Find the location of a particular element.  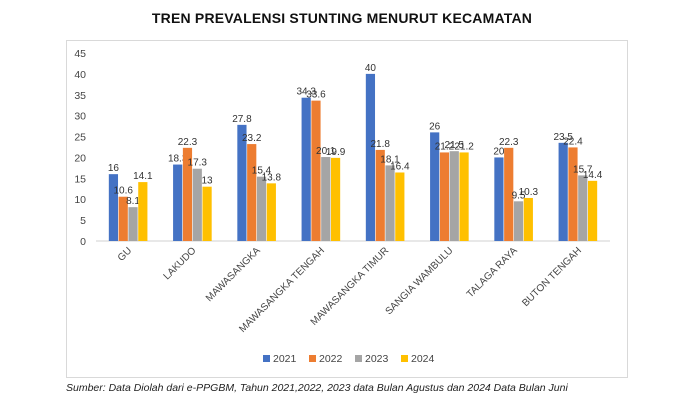

x-tick-label: MAWASANGKA is located at coordinates (233, 274).